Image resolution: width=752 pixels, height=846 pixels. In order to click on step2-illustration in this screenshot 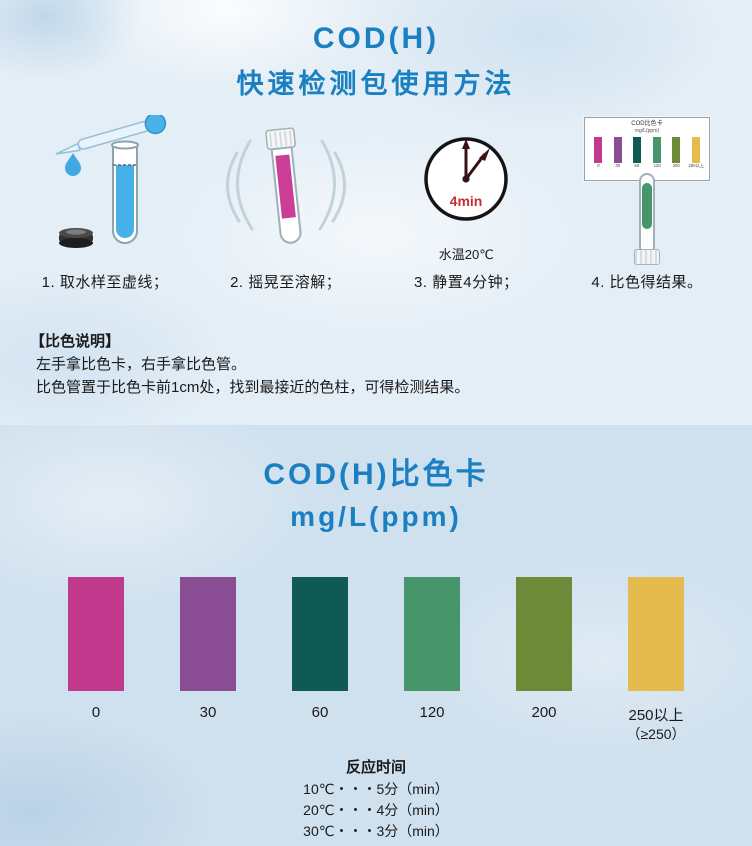, I will do `click(285, 185)`.